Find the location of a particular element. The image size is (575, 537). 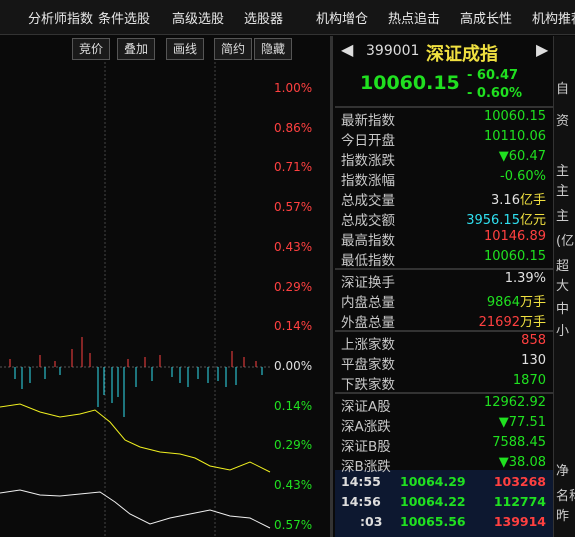

stat-label: 内盘总量 is located at coordinates (368, 303).